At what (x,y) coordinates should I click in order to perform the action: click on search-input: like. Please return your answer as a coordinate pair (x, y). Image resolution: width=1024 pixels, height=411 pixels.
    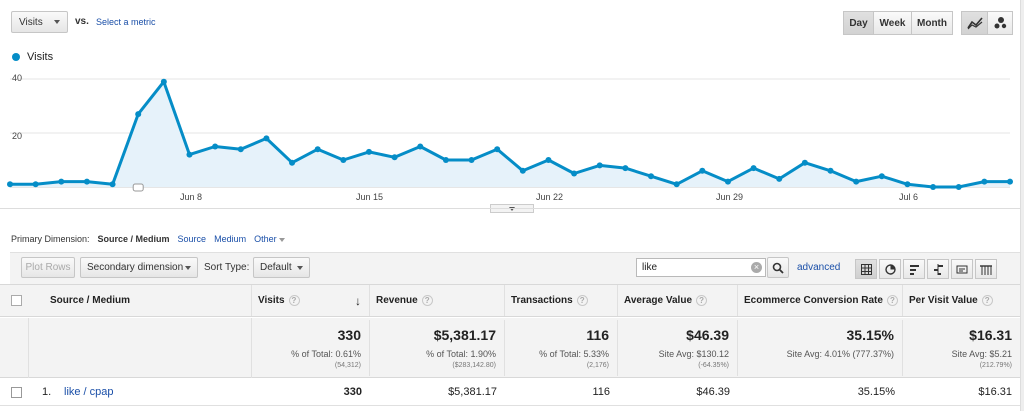
    Looking at the image, I should click on (701, 267).